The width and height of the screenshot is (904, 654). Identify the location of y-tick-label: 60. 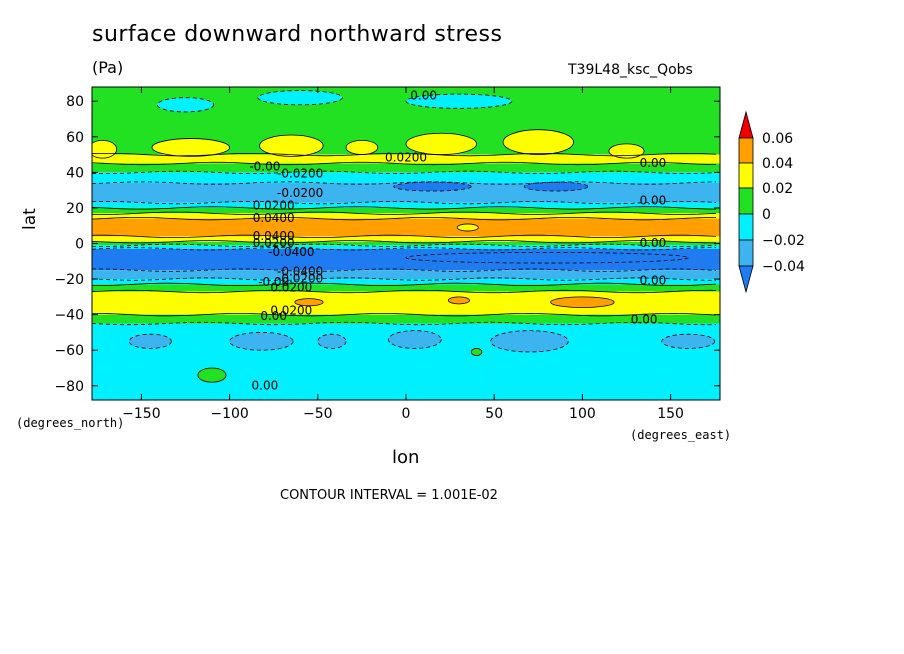
(75, 138).